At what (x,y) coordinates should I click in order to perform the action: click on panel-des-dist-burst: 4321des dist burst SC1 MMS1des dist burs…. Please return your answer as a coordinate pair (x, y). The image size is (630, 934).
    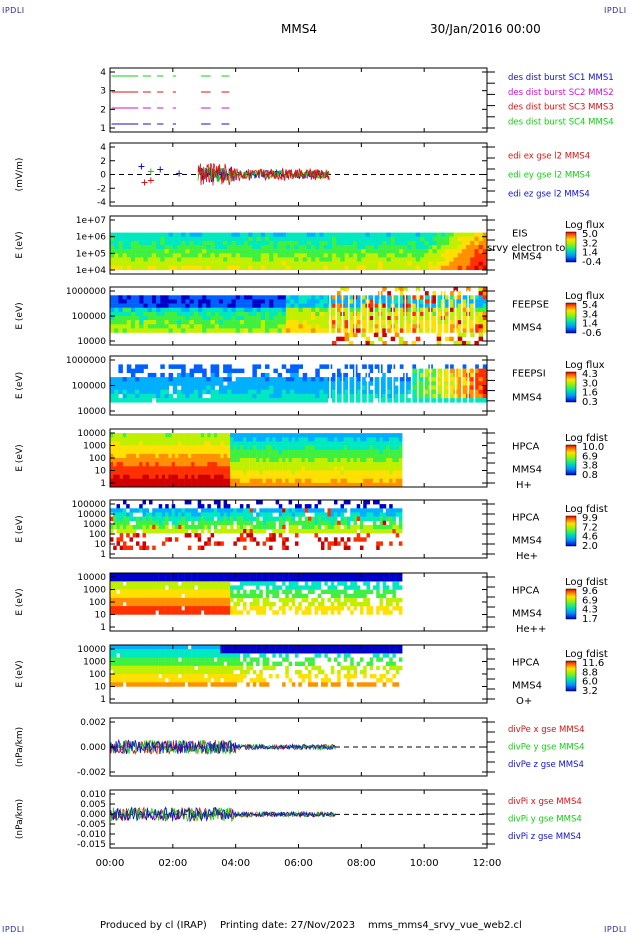
    Looking at the image, I should click on (356, 101).